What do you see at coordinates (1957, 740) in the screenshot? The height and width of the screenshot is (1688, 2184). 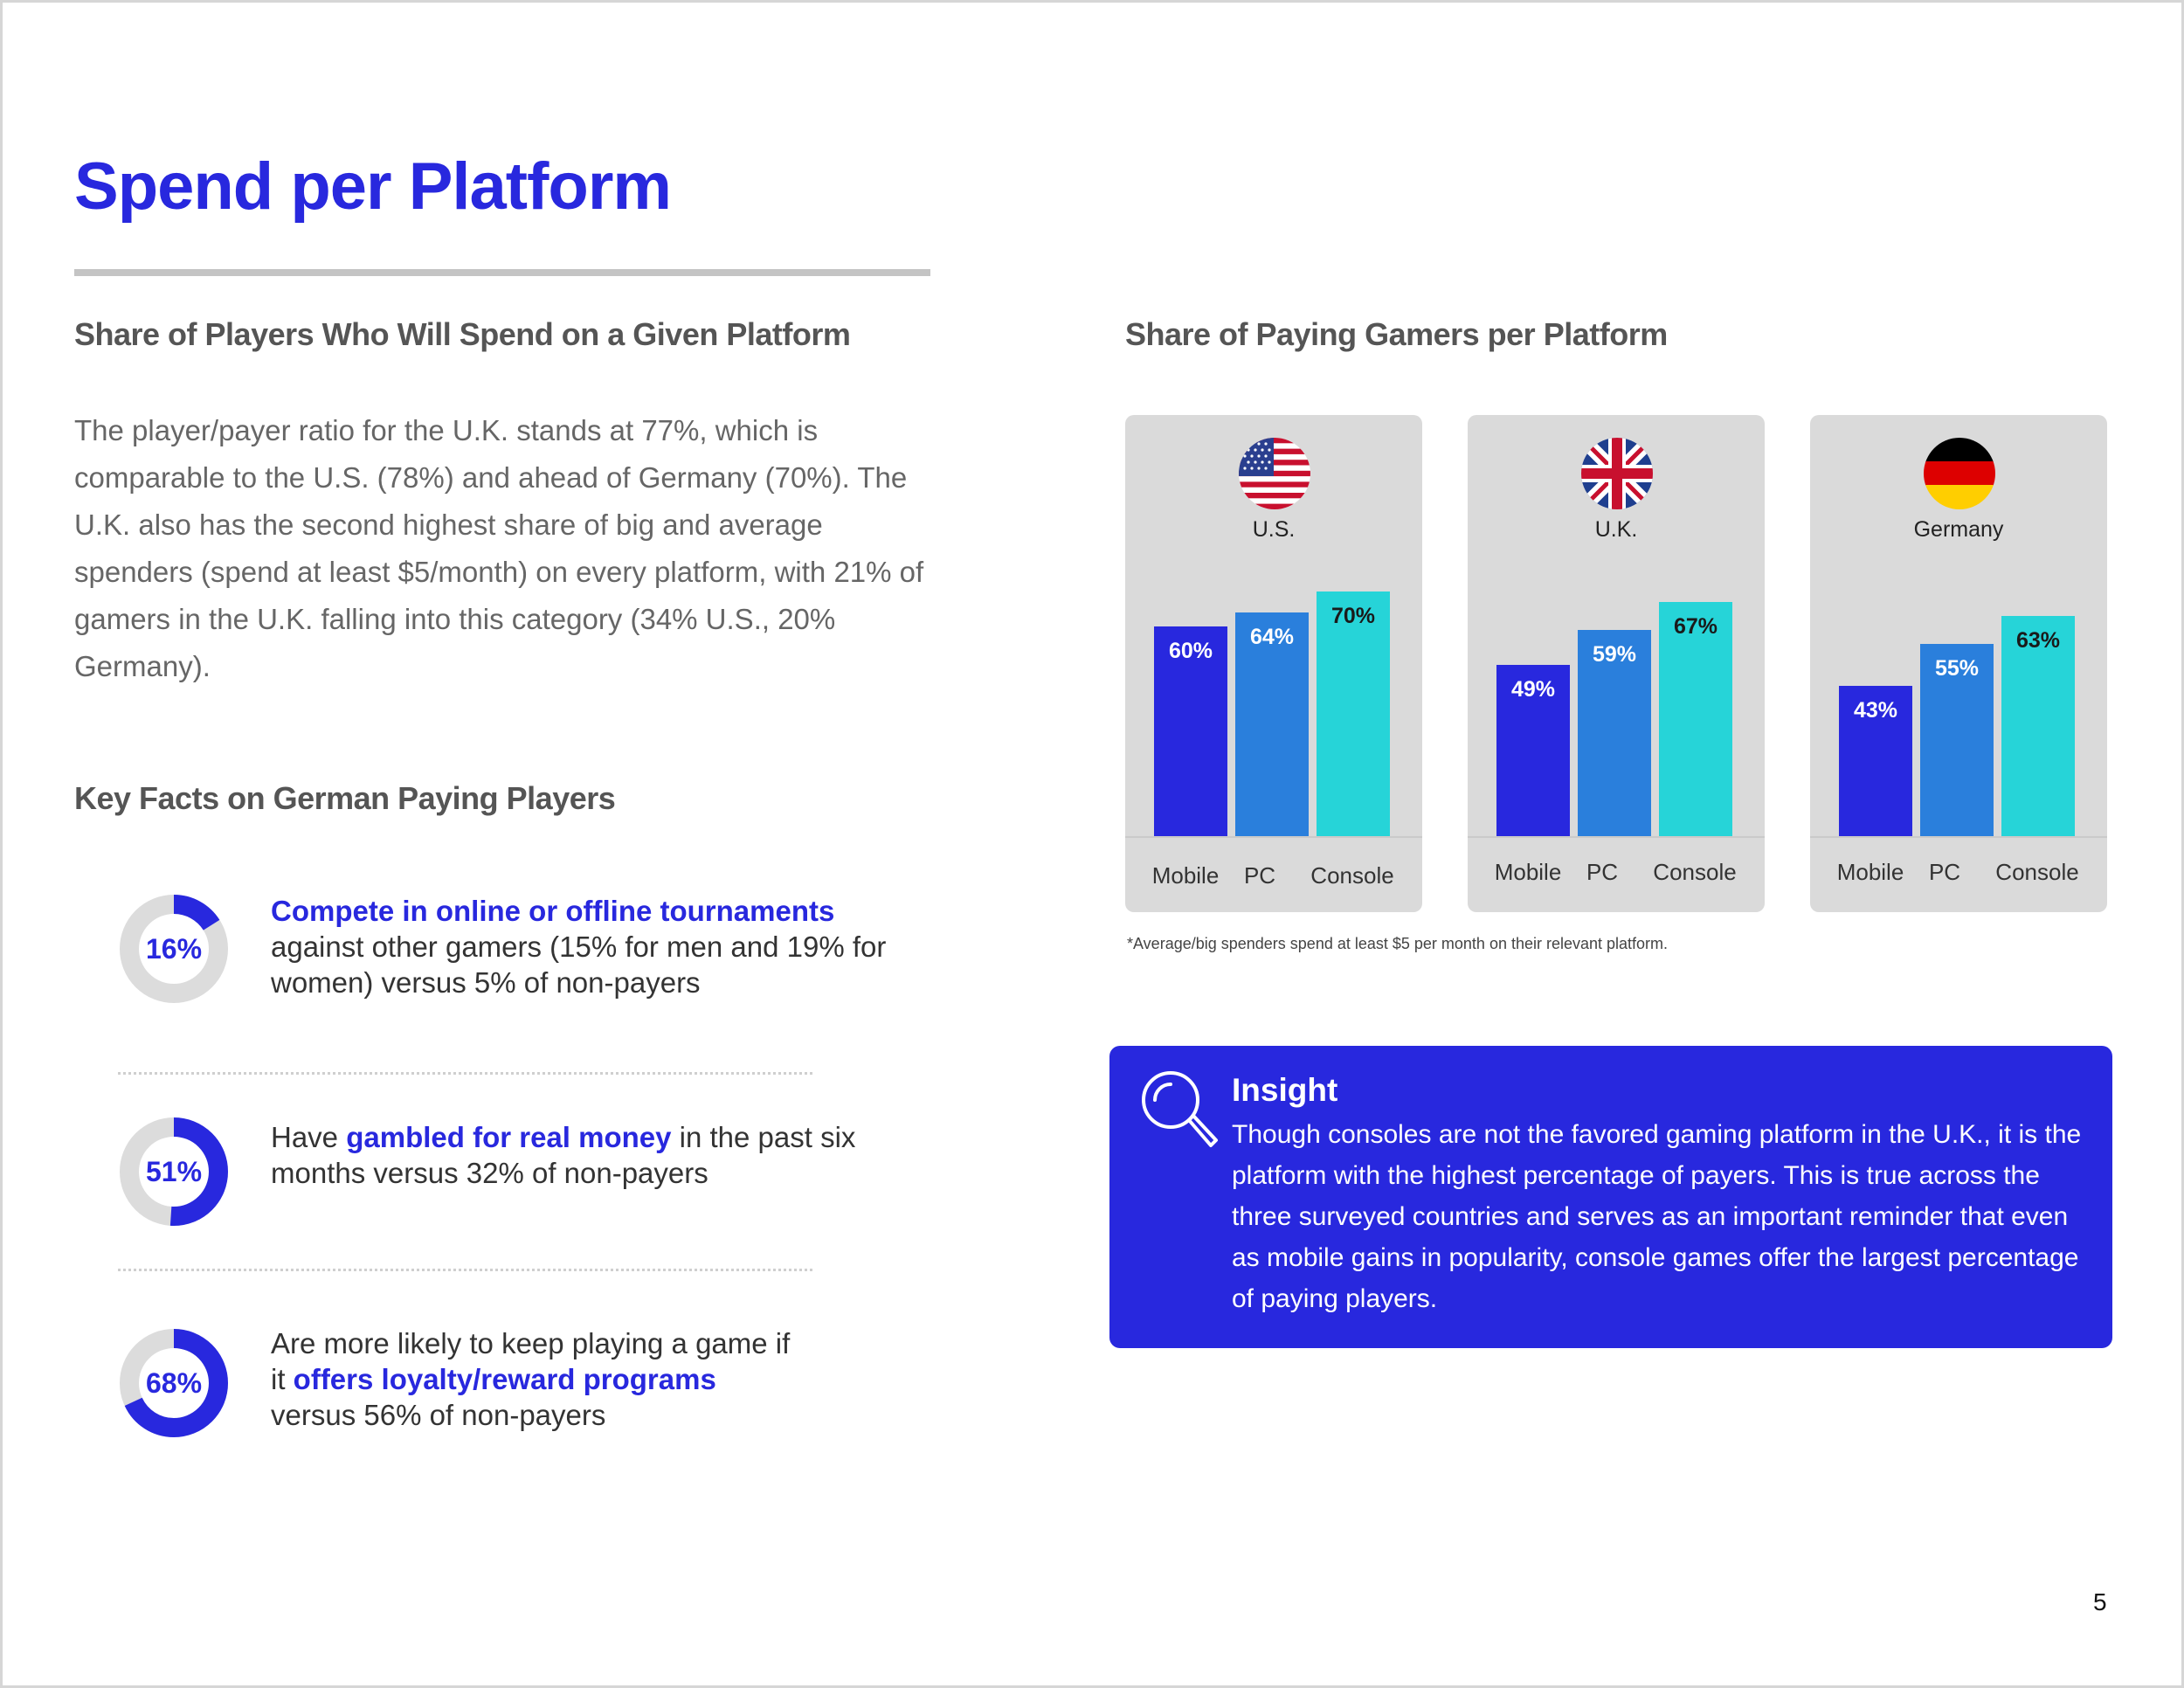 I see `bar-pc: 55%` at bounding box center [1957, 740].